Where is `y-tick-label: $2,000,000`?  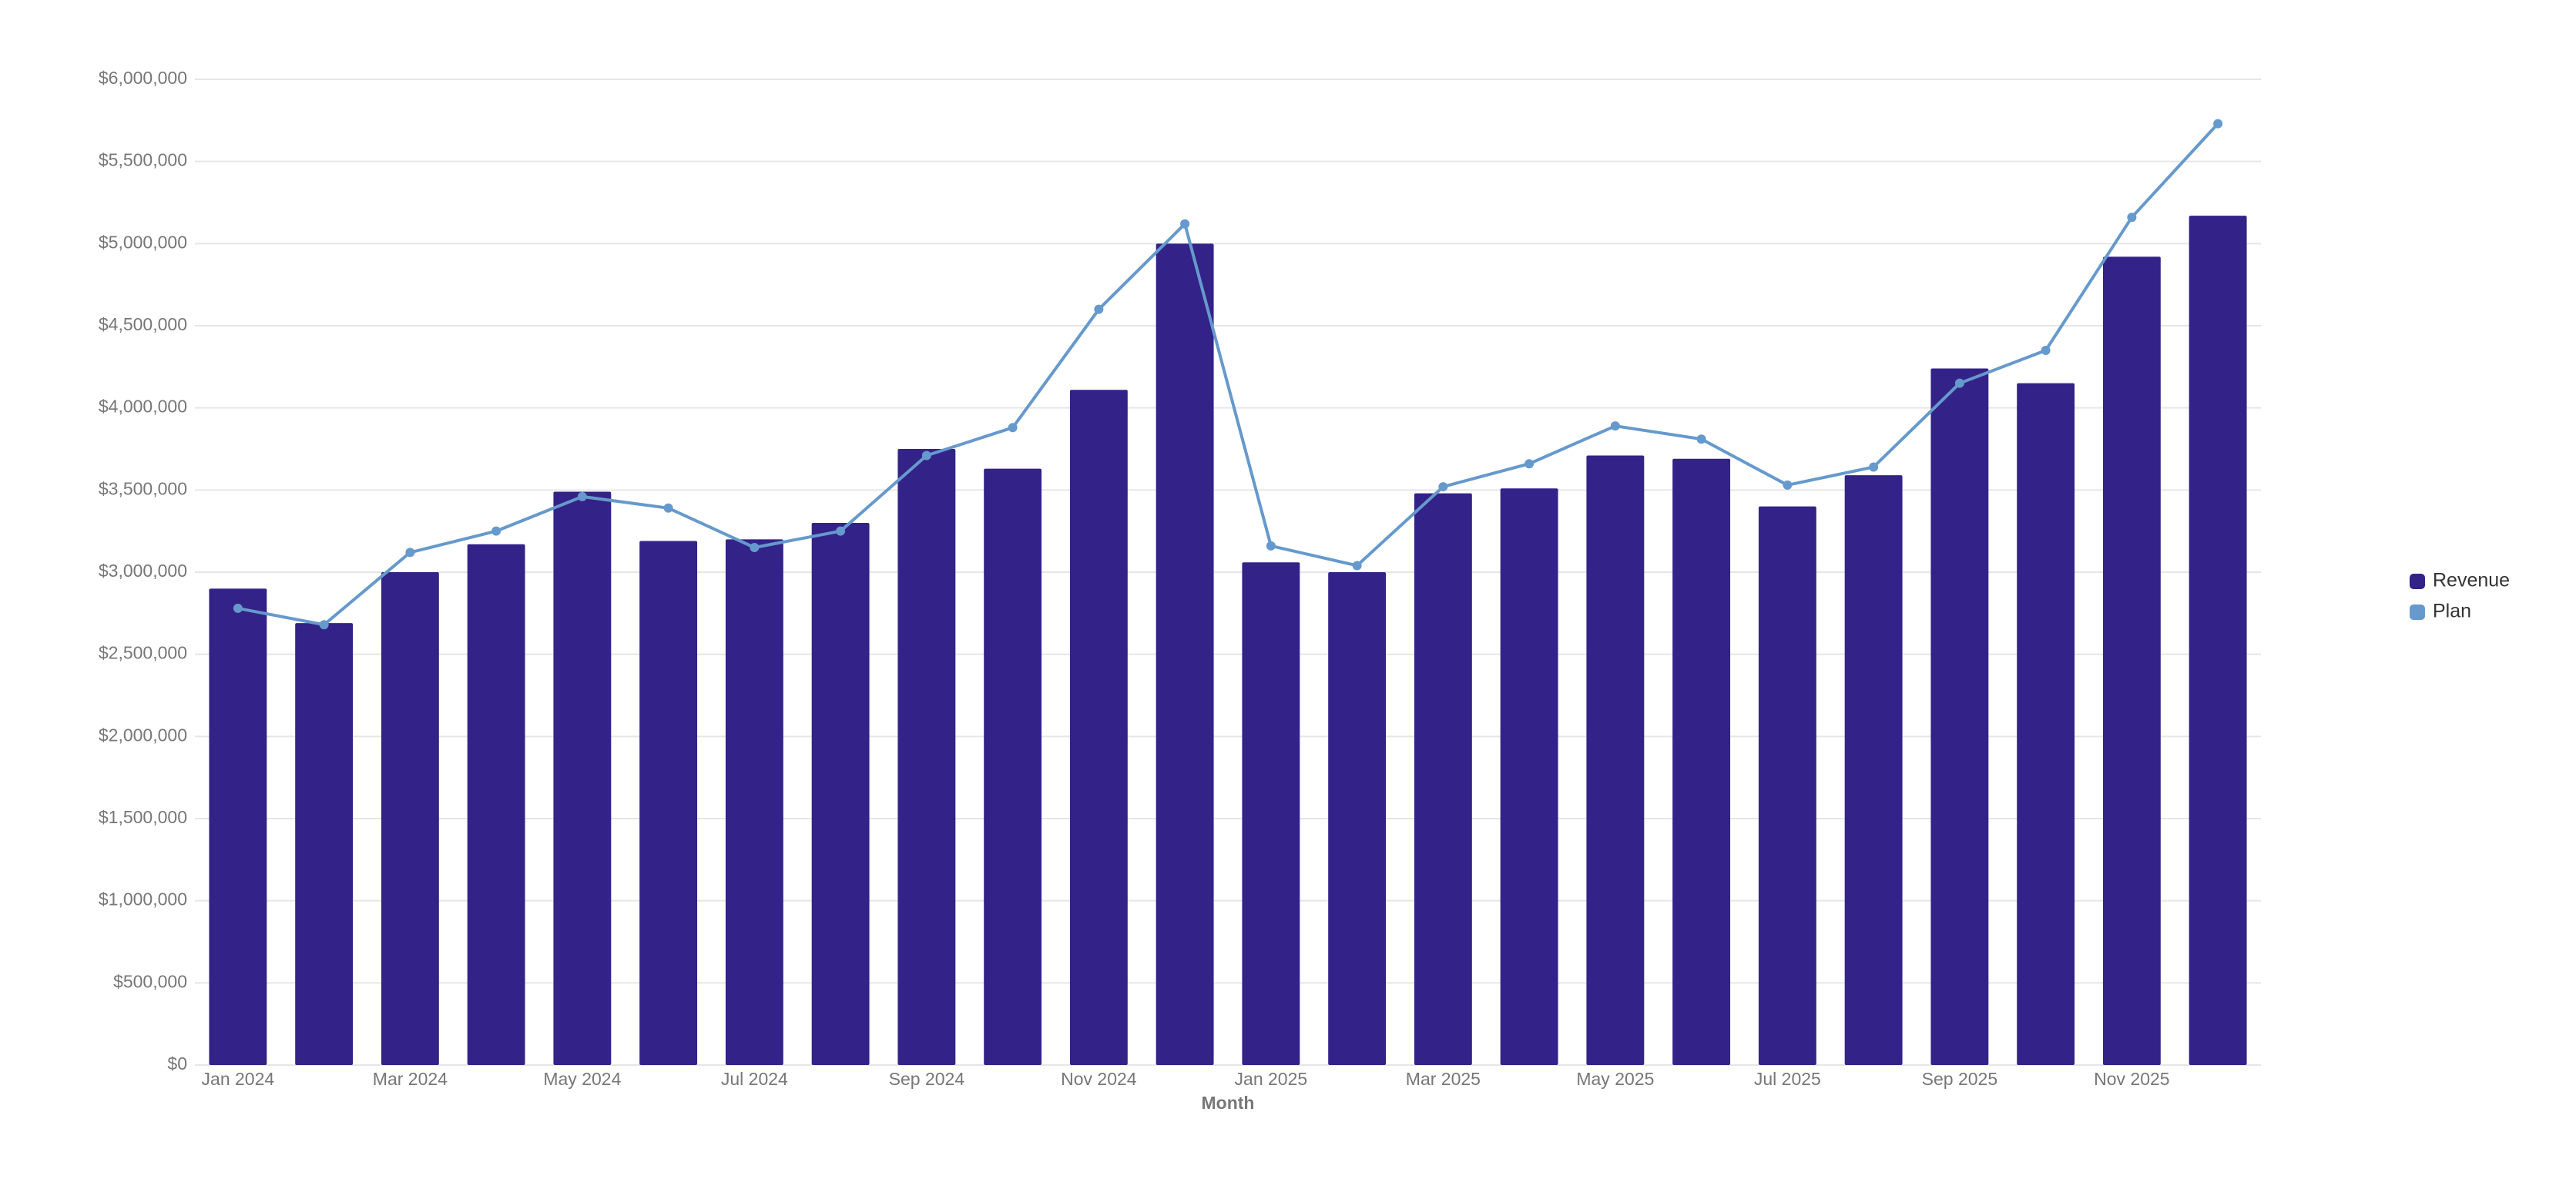 y-tick-label: $2,000,000 is located at coordinates (143, 735).